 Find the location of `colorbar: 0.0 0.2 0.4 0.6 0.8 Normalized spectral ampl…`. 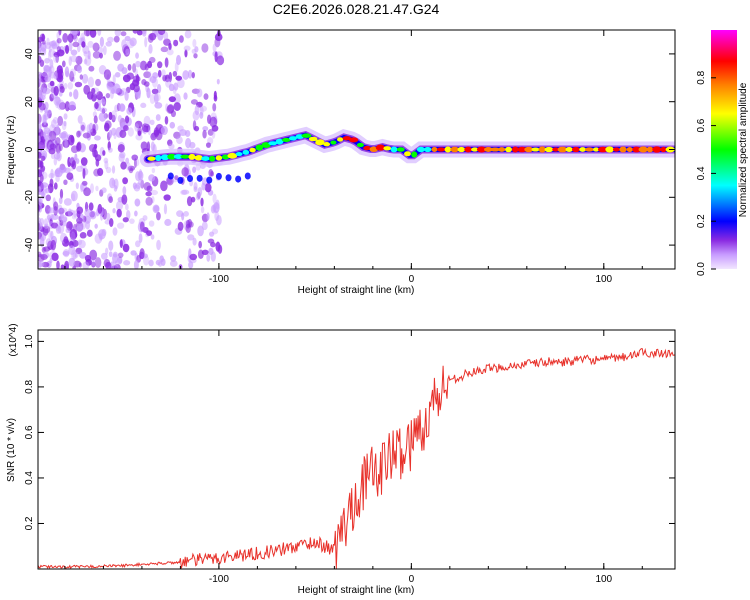

colorbar: 0.0 0.2 0.4 0.6 0.8 Normalized spectral ampl… is located at coordinates (722, 153).